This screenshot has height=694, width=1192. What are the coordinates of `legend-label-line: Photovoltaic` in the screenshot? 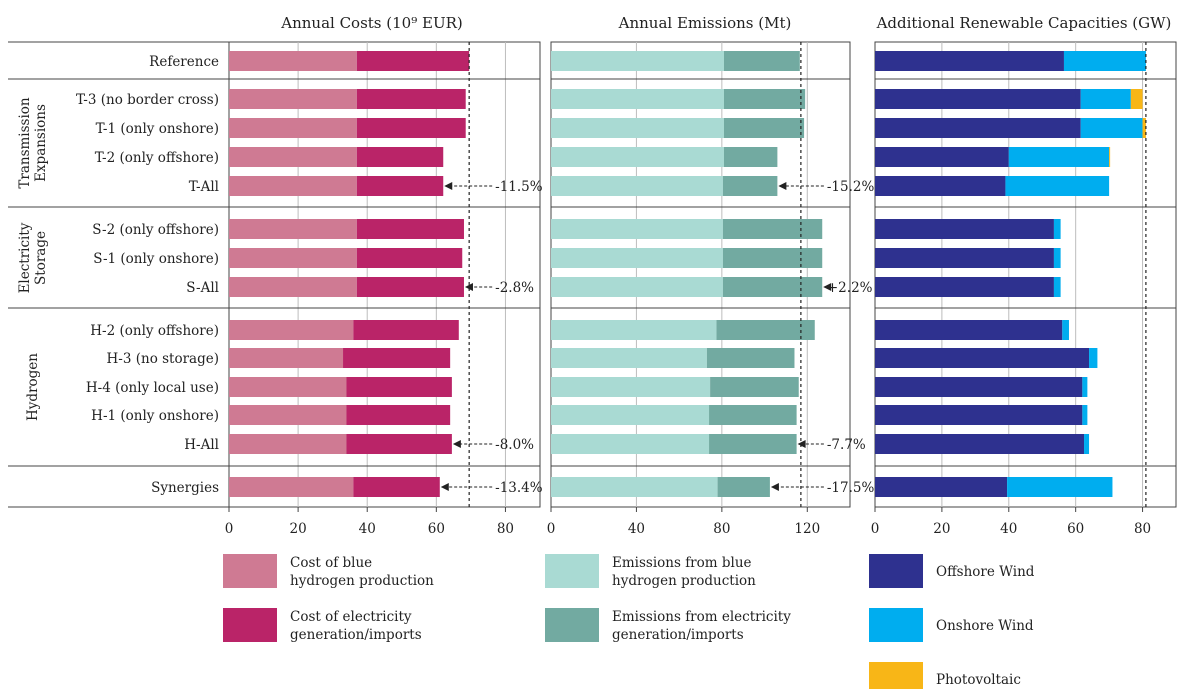 It's located at (978, 680).